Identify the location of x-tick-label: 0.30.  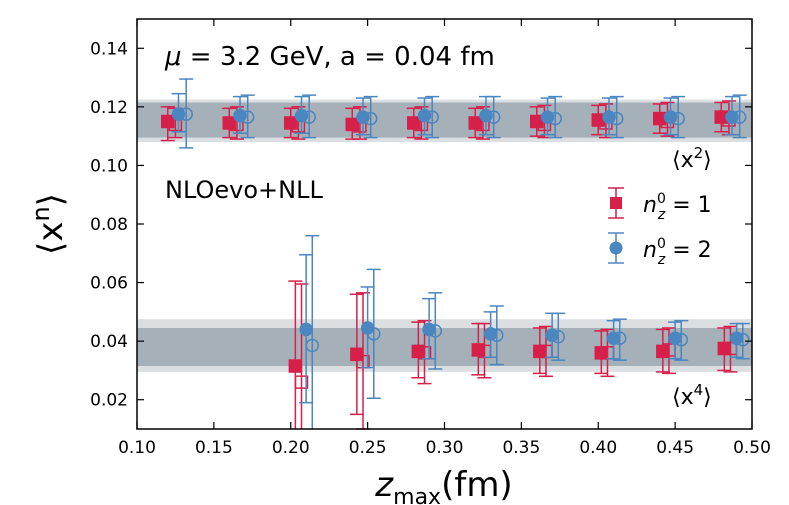
(445, 448).